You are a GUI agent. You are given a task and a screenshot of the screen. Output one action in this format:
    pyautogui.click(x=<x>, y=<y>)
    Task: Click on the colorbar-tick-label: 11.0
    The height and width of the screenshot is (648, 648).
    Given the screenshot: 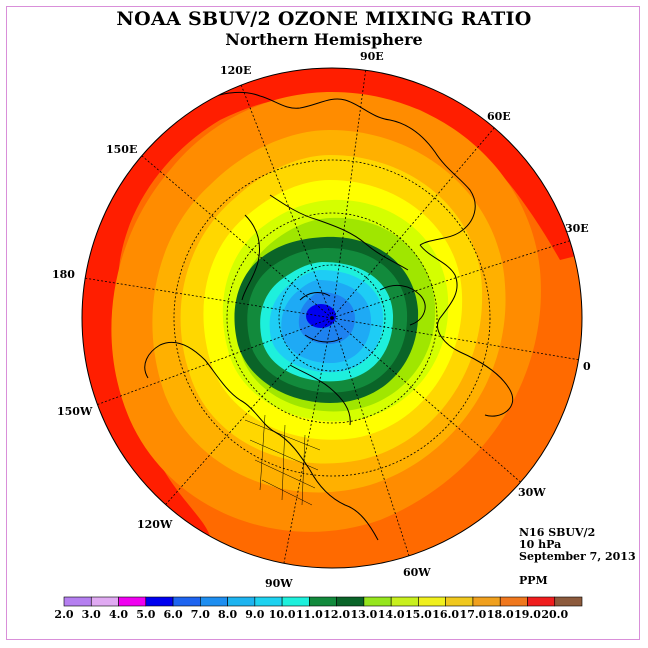 What is the action you would take?
    pyautogui.click(x=309, y=614)
    